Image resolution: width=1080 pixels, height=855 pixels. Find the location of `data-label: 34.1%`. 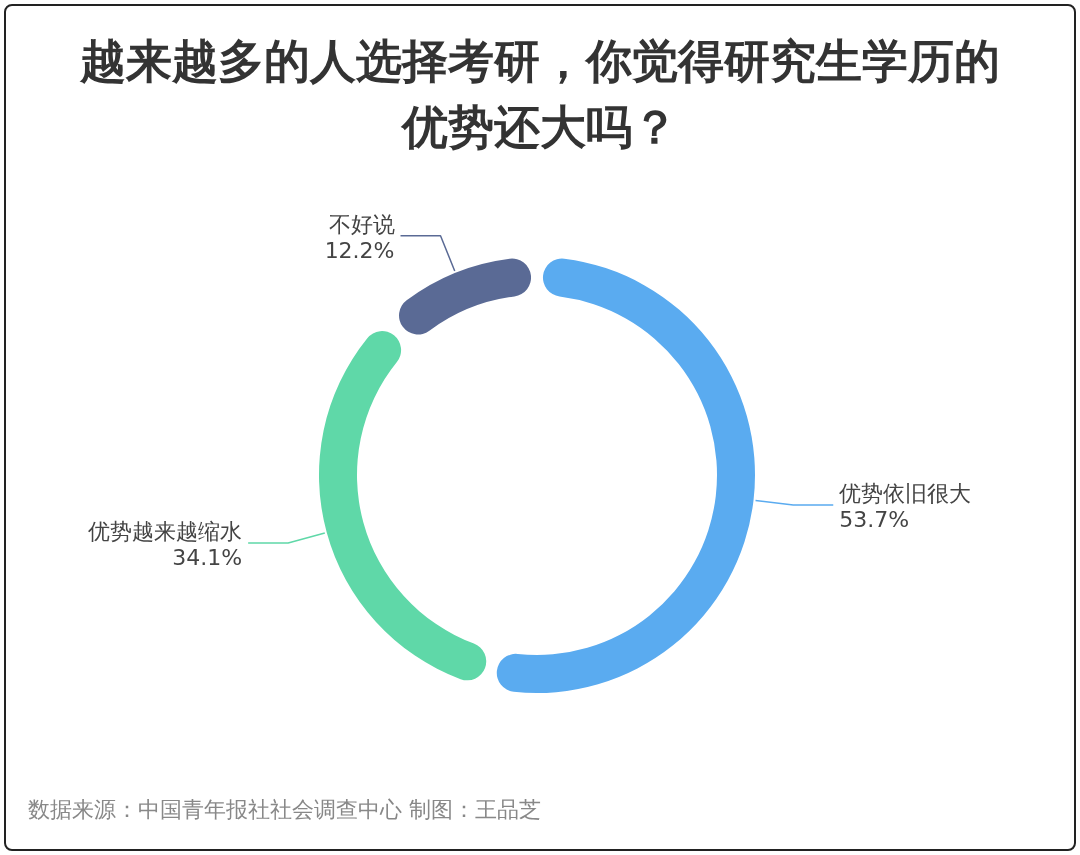

data-label: 34.1% is located at coordinates (207, 558).